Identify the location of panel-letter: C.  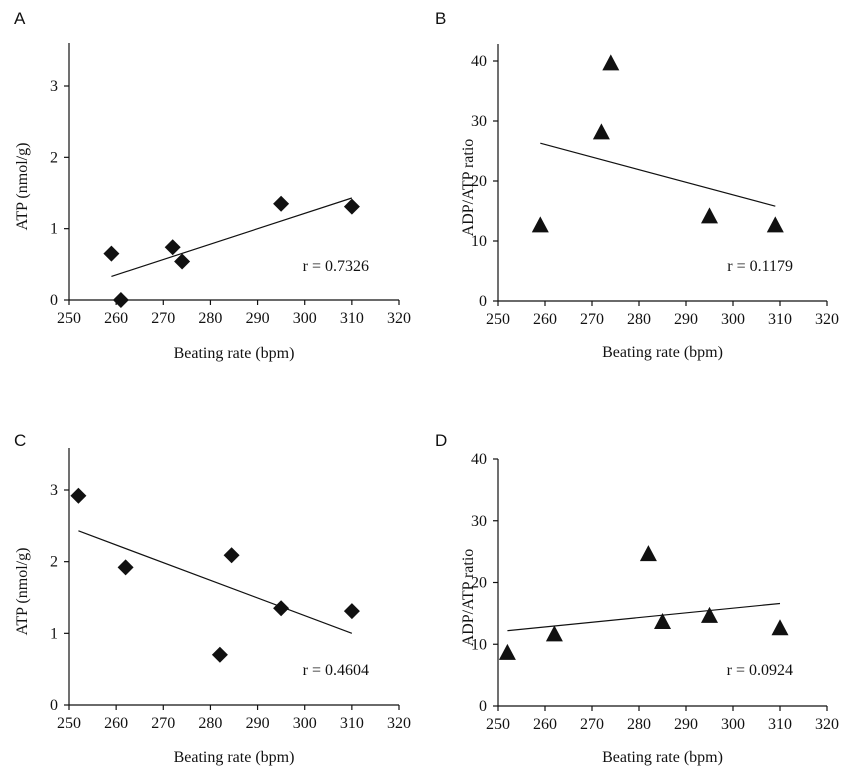
(20, 440).